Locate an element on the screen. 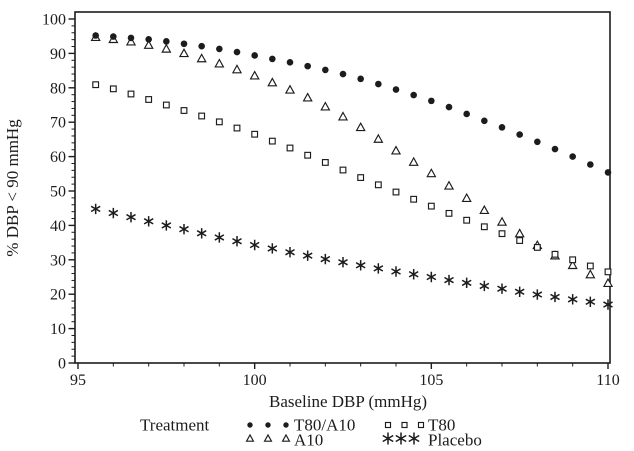  y-tick-label: 50 is located at coordinates (58, 192).